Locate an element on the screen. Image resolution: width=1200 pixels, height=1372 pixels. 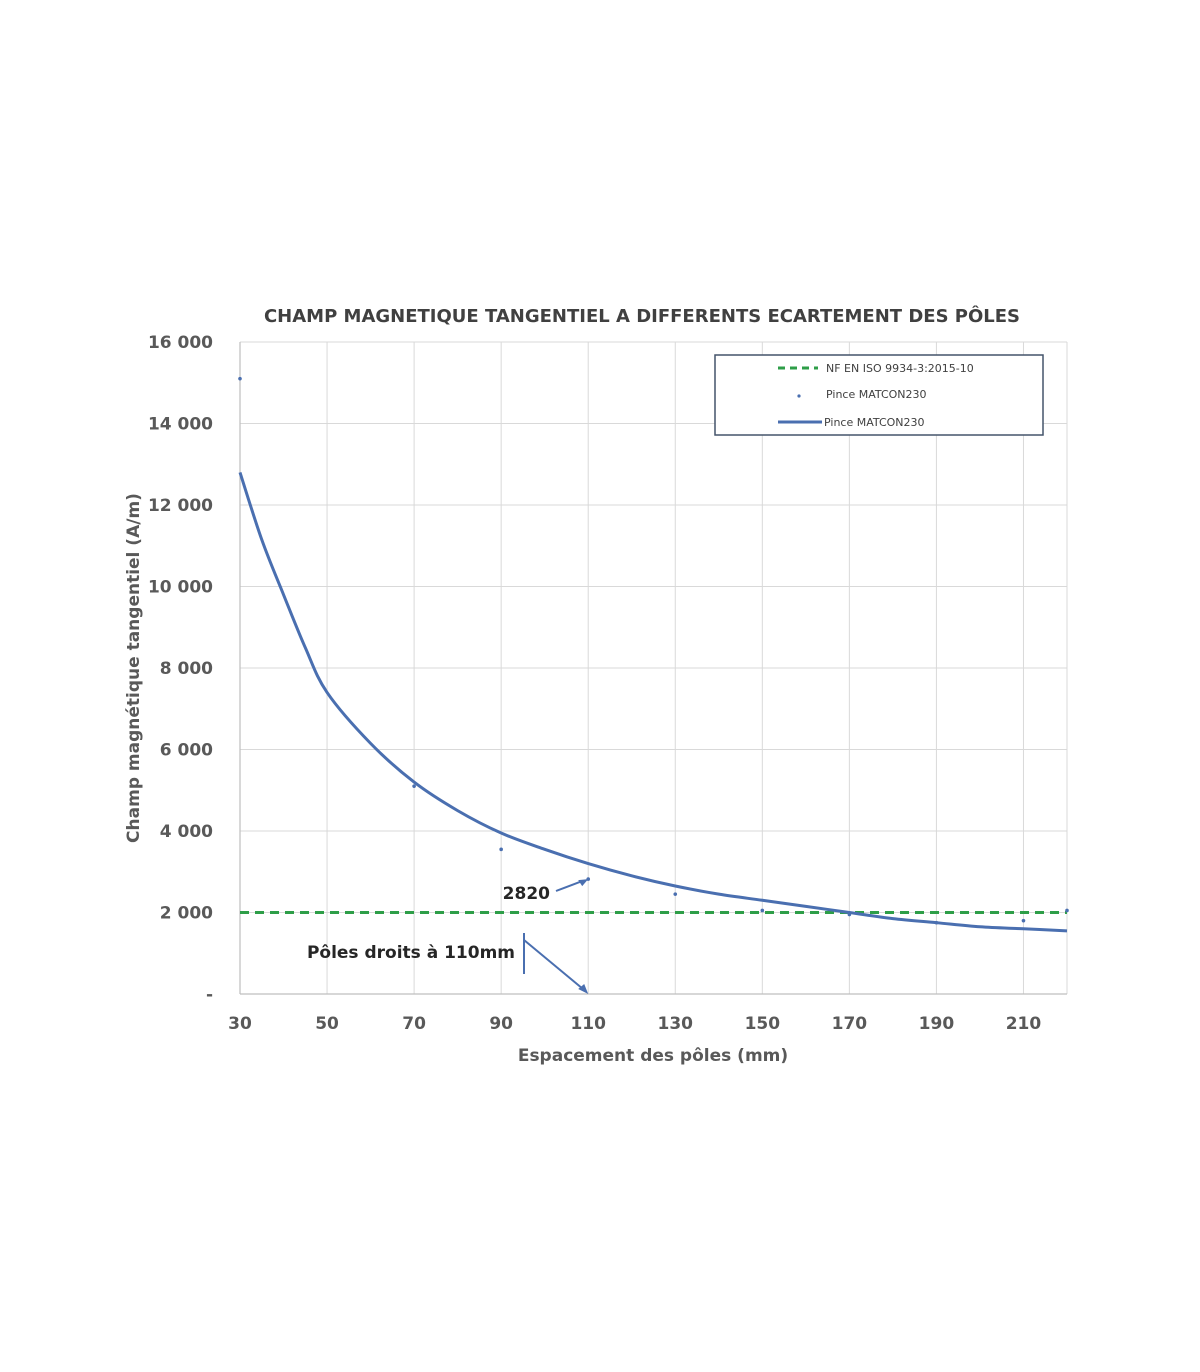
y-tick-label: 12 000 is located at coordinates (180, 506).